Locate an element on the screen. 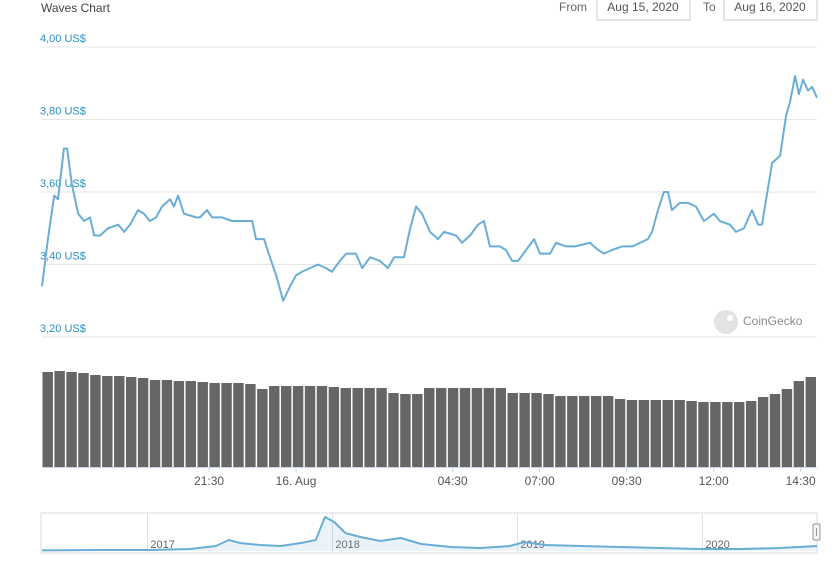  x-tick-label: 14:30 is located at coordinates (801, 481).